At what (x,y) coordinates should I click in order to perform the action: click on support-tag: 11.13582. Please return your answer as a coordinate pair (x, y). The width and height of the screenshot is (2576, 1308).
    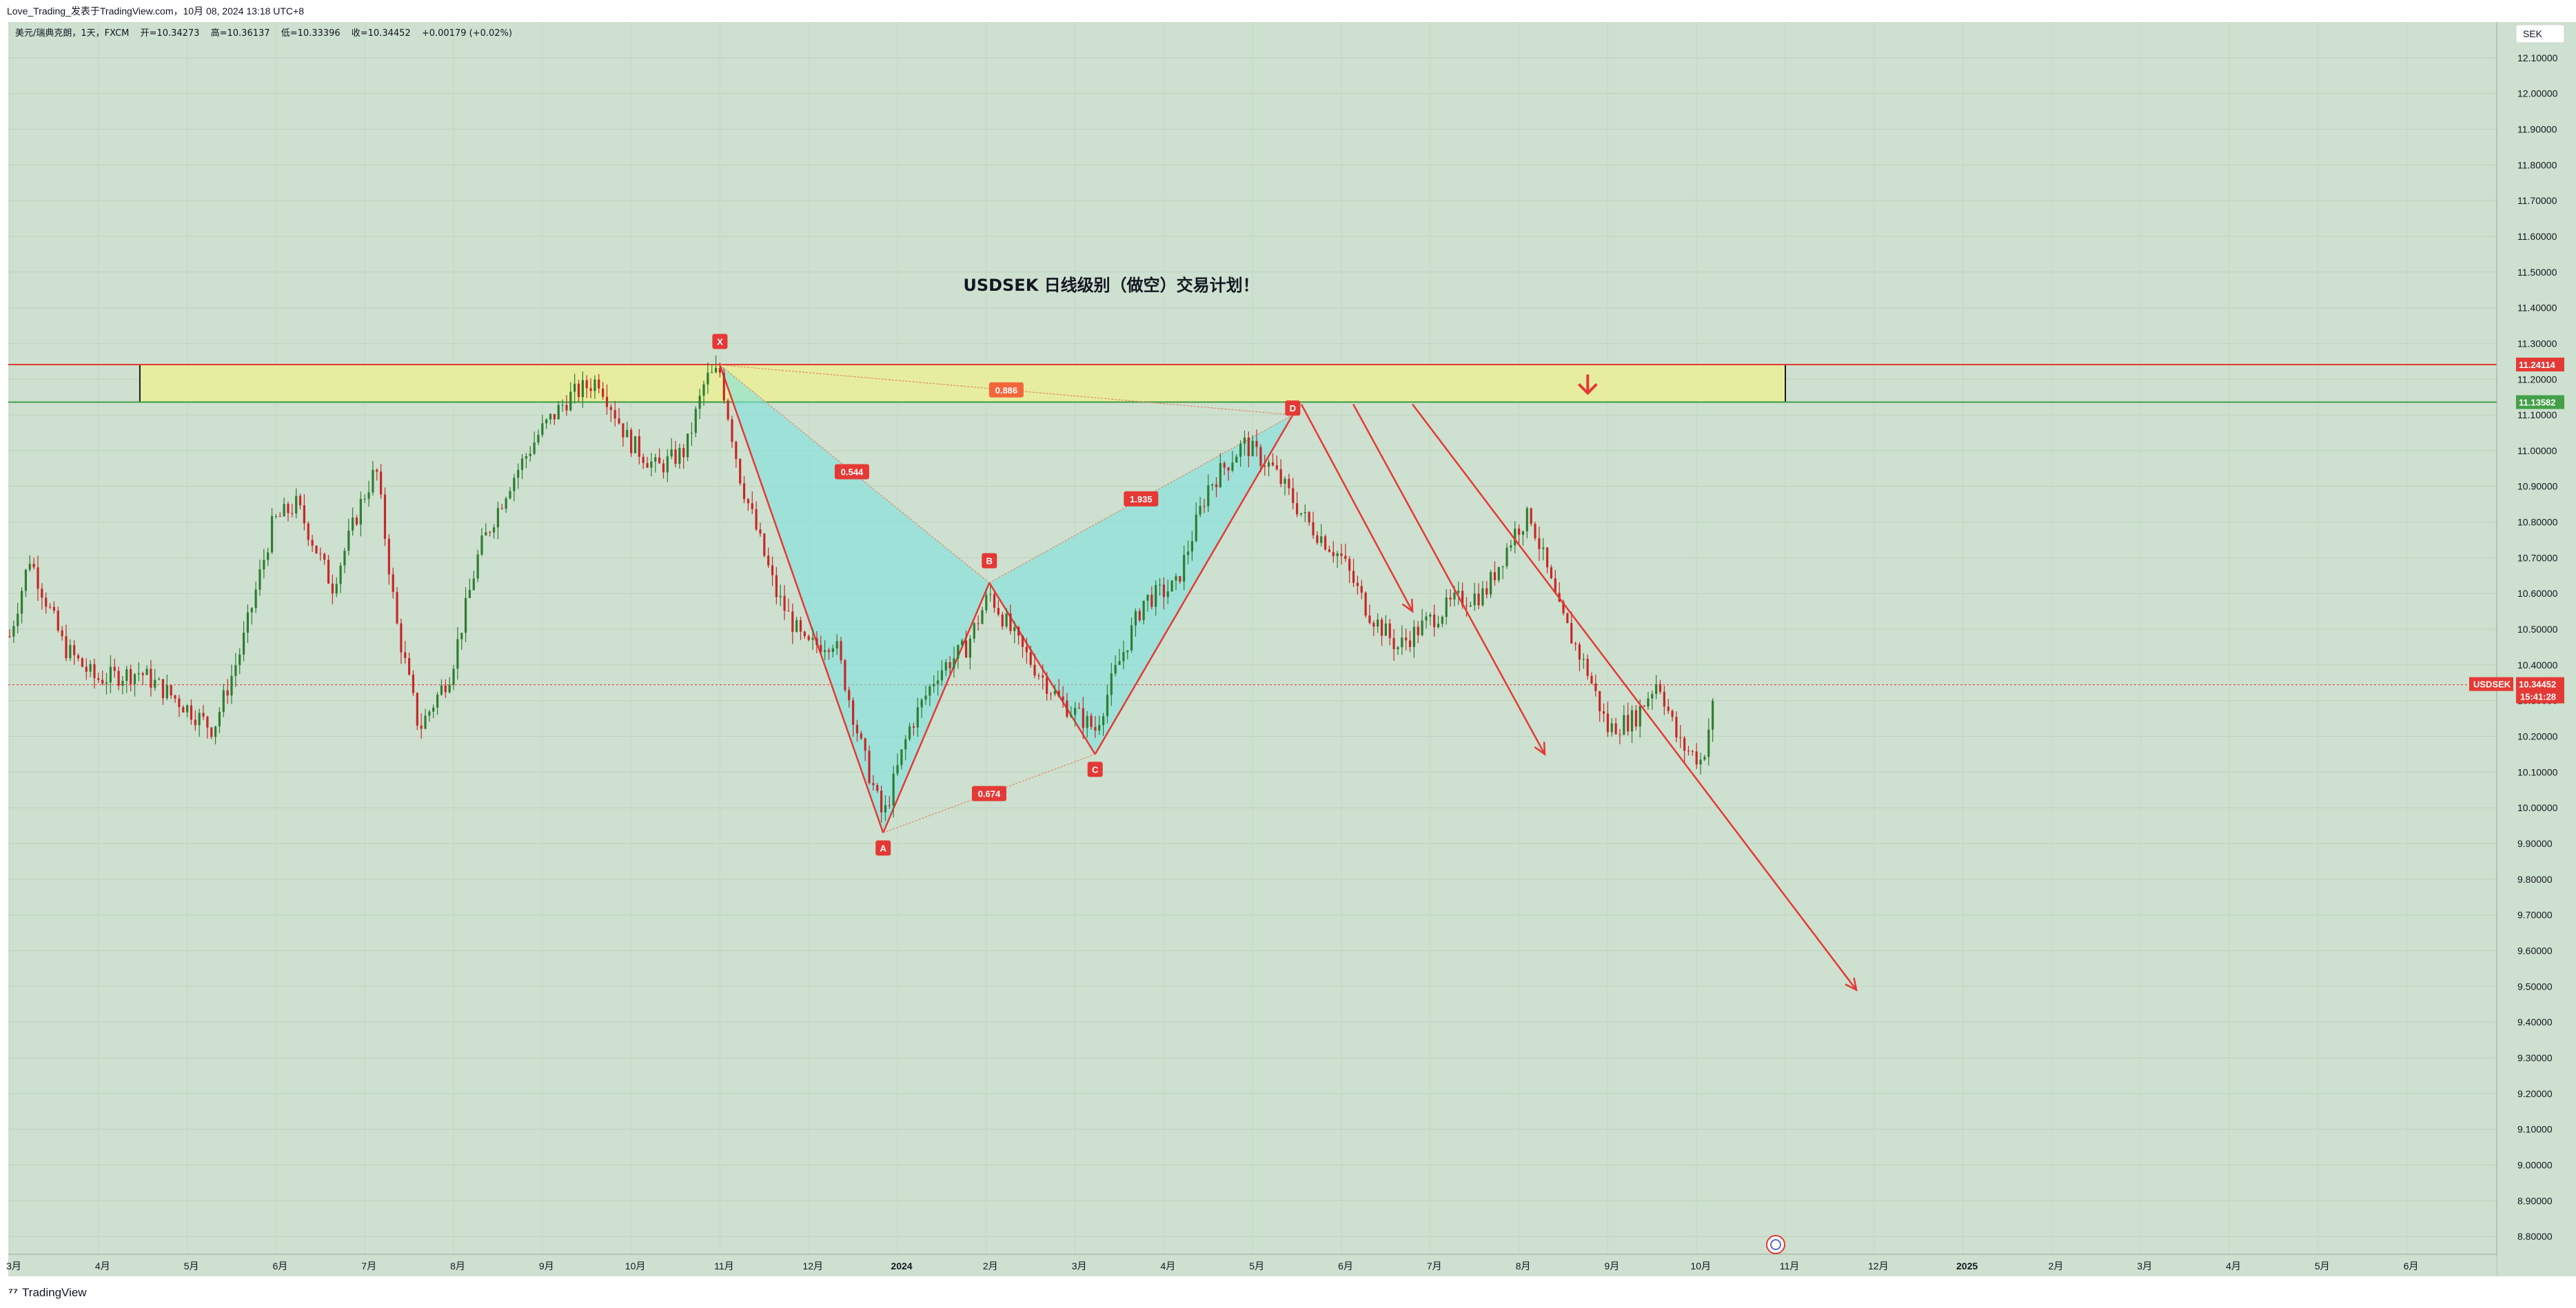
    Looking at the image, I should click on (2537, 403).